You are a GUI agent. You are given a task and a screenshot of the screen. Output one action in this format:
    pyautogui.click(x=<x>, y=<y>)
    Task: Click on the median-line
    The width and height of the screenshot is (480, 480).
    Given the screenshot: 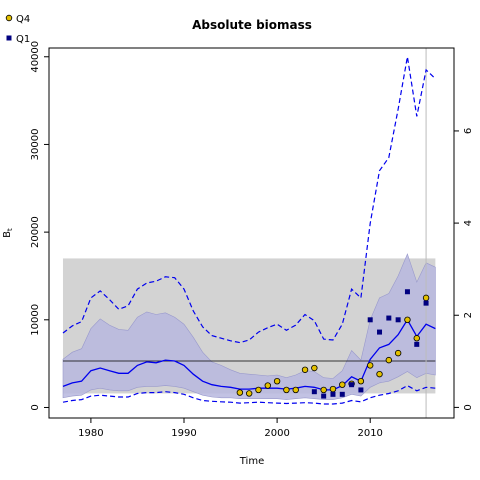 What is the action you would take?
    pyautogui.click(x=249, y=354)
    